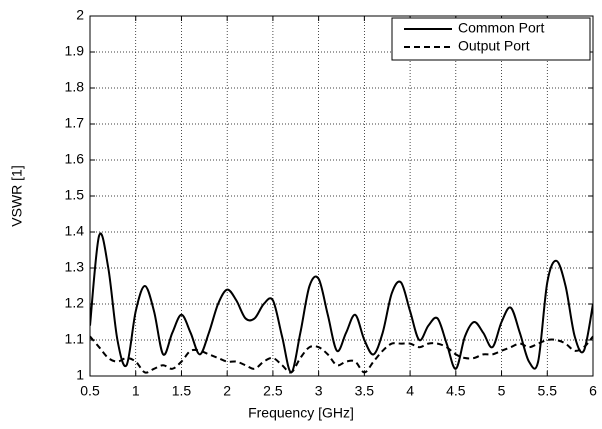 The height and width of the screenshot is (429, 602). I want to click on x-tick-label: 5, so click(502, 391).